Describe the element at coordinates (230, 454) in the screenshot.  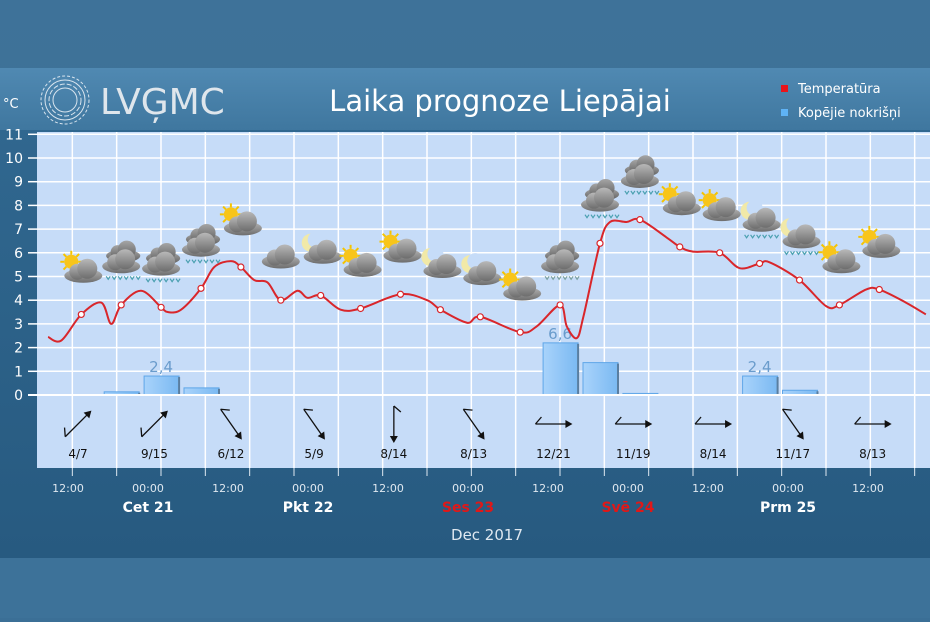
I see `wind-speed-label: 6/12` at that location.